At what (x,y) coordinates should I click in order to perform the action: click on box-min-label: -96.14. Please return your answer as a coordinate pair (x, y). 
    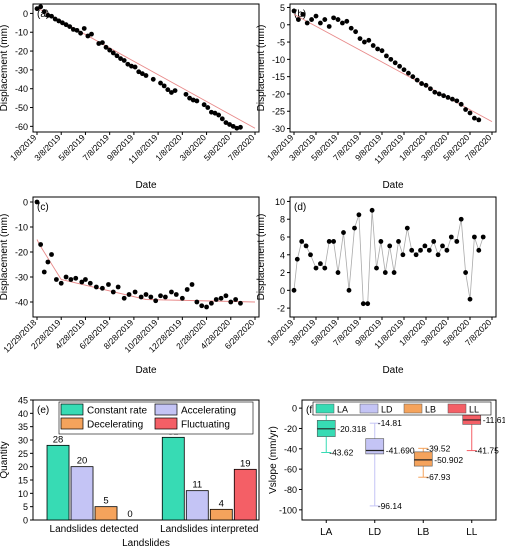
    Looking at the image, I should click on (390, 506).